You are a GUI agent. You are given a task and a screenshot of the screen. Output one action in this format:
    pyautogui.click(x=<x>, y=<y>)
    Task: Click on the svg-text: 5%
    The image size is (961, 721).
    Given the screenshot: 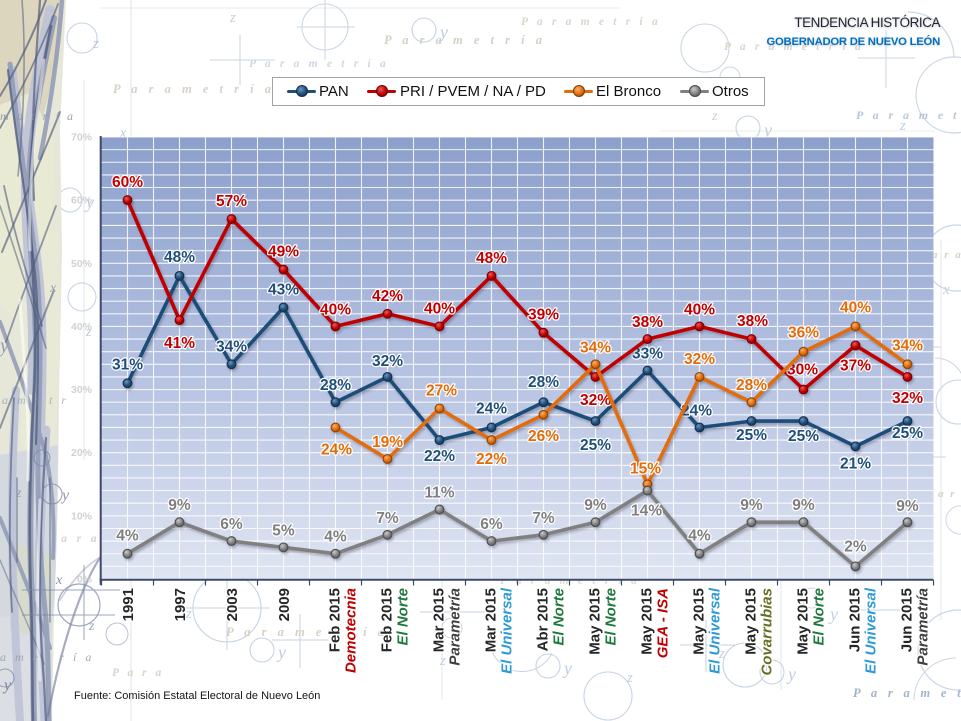 What is the action you would take?
    pyautogui.click(x=283, y=530)
    